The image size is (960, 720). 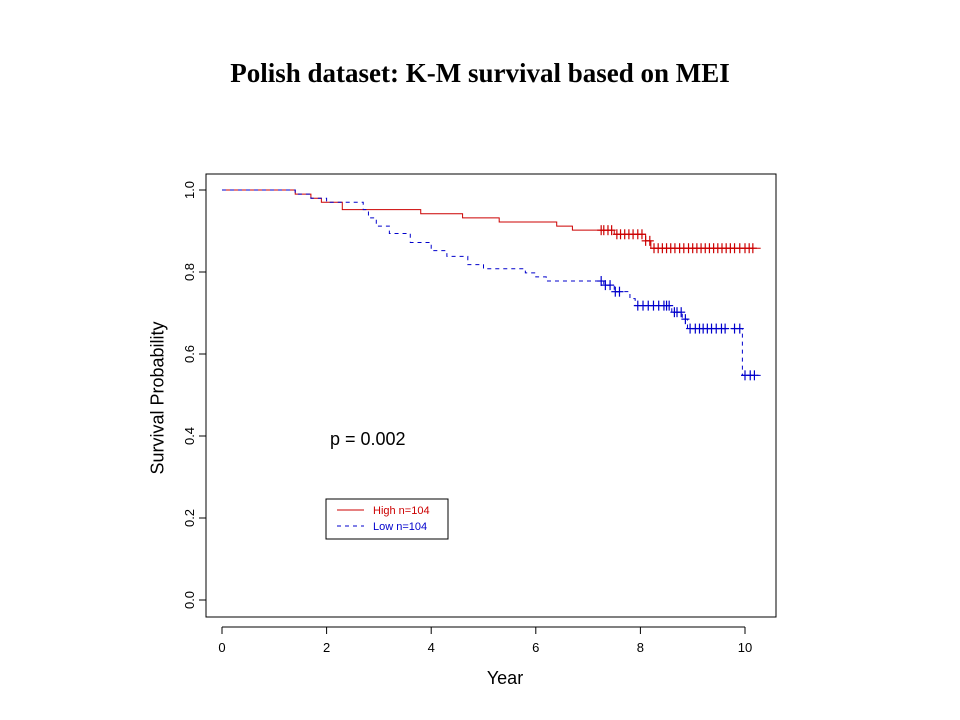 I want to click on x-axis: 0 2 4 6 8 10, so click(x=485, y=640).